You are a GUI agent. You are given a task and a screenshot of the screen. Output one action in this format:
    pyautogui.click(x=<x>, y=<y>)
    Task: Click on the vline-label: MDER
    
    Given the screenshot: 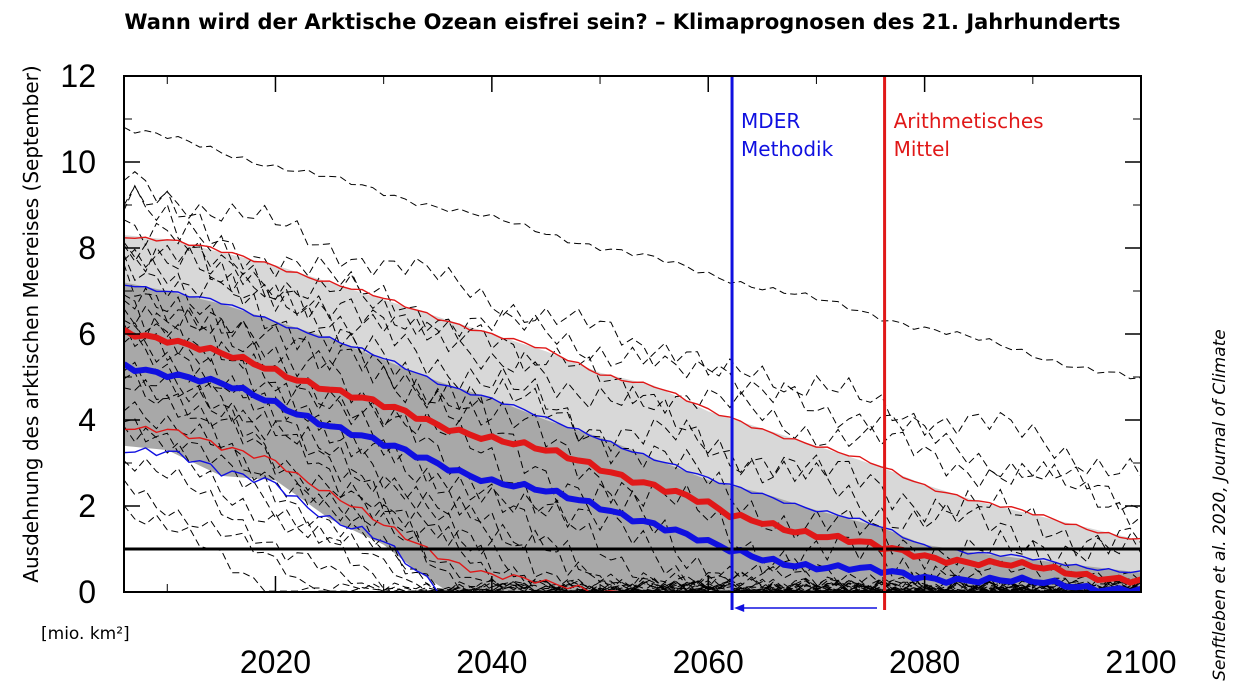 What is the action you would take?
    pyautogui.click(x=770, y=121)
    